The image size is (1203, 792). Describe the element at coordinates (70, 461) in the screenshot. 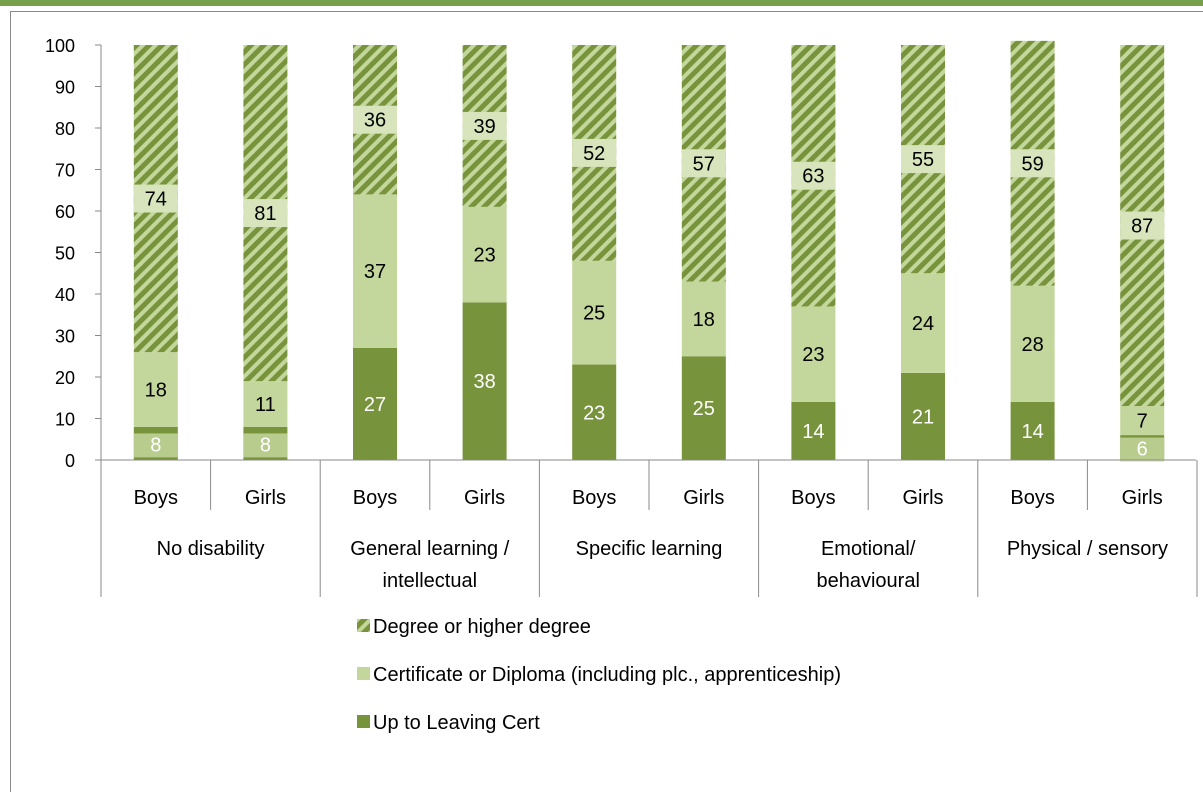

I see `y-tick-label: 0` at that location.